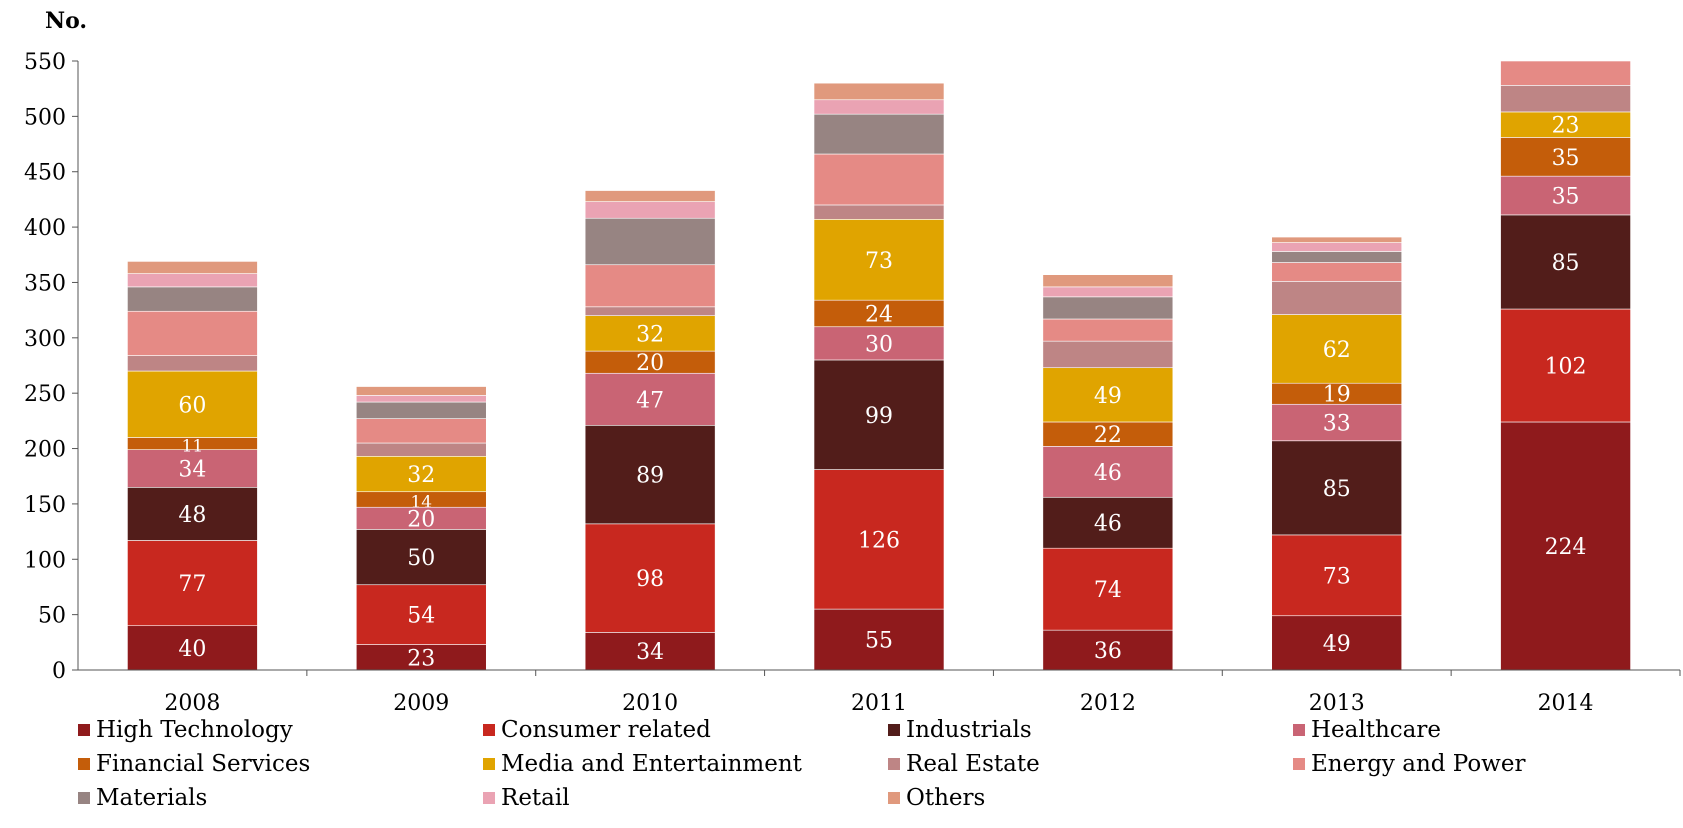 The height and width of the screenshot is (828, 1683). I want to click on data-label: 23, so click(421, 658).